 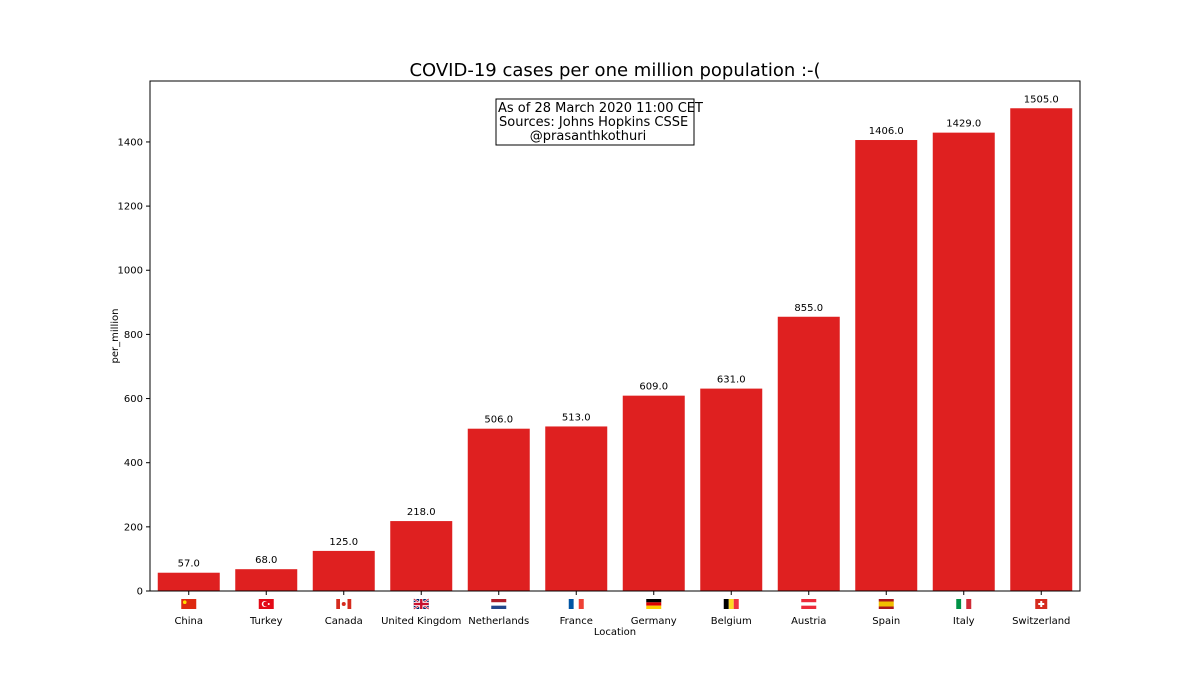 I want to click on x-tick-label: Austria, so click(x=808, y=621).